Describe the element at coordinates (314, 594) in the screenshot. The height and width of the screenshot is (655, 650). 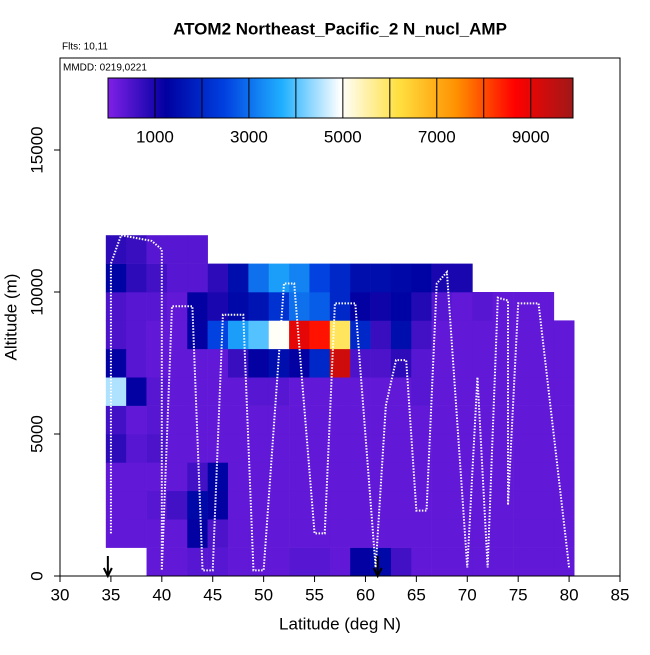
I see `x-tick-label: 55` at that location.